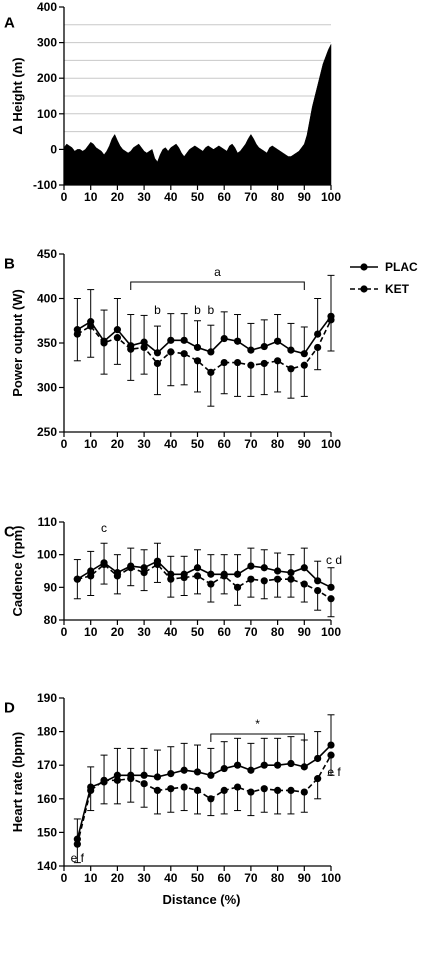 This screenshot has width=439, height=971. I want to click on y-tick-label: 80, so click(51, 620).